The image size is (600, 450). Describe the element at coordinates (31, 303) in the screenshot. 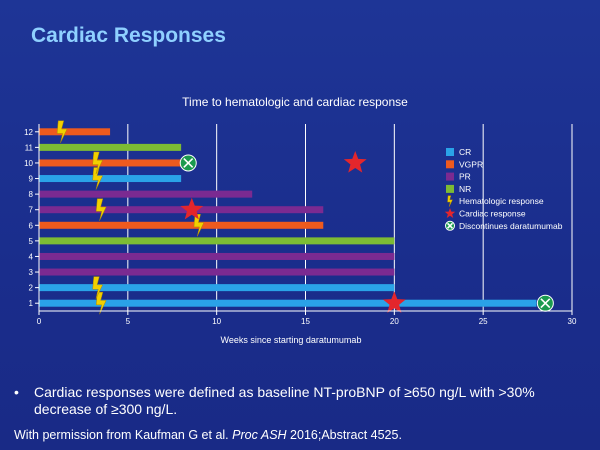

I see `y-tick-label-1: 1` at that location.